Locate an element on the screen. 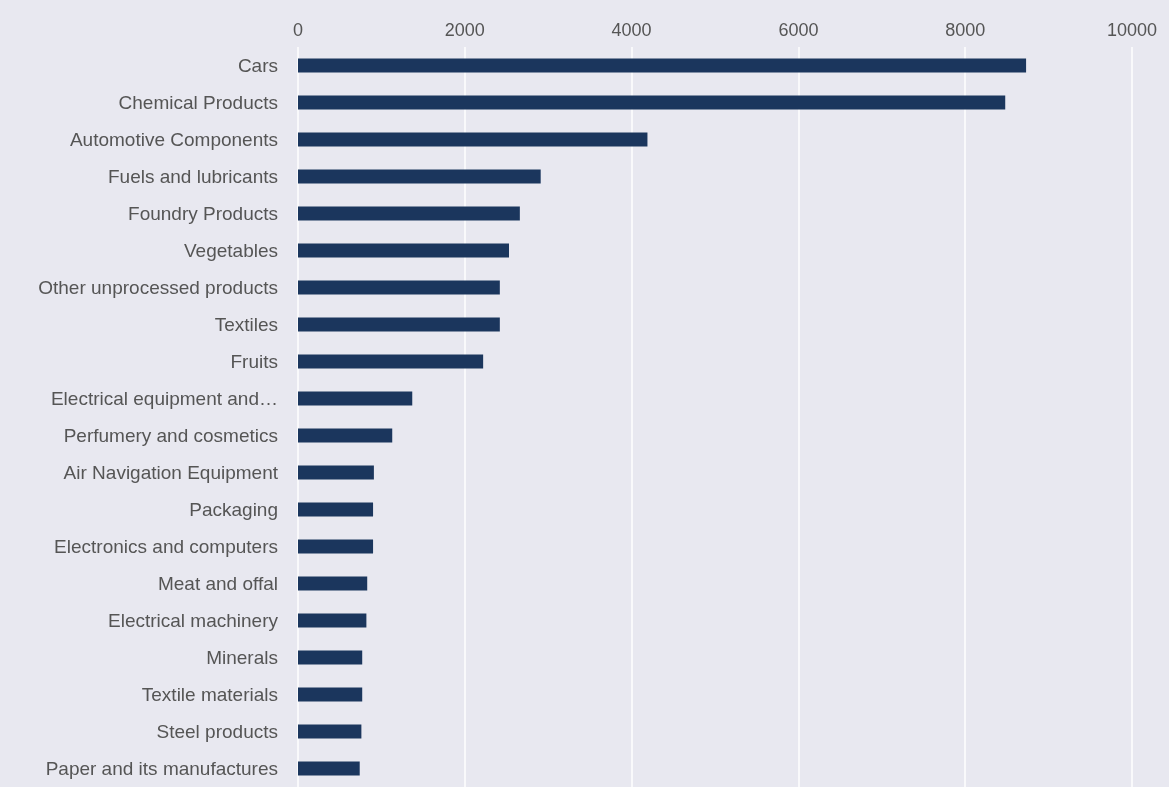 The height and width of the screenshot is (787, 1169). y-tick-label: Packaging is located at coordinates (233, 509).